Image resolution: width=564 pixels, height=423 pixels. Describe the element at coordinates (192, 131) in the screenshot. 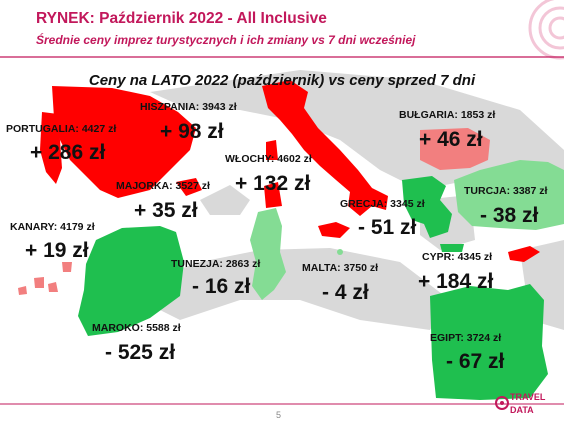

I see `change-hiszpania: + 98 zł` at that location.